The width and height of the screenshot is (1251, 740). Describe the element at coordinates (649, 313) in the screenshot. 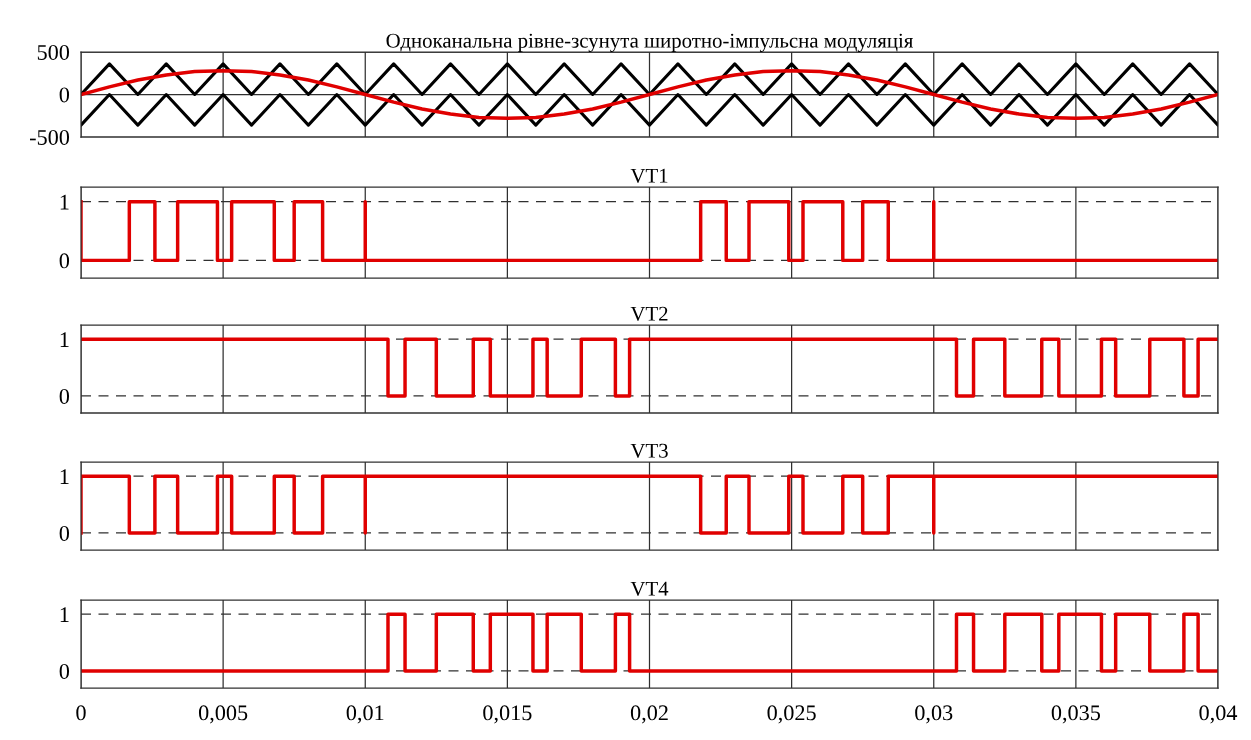

I see `chart-title: VT2` at that location.